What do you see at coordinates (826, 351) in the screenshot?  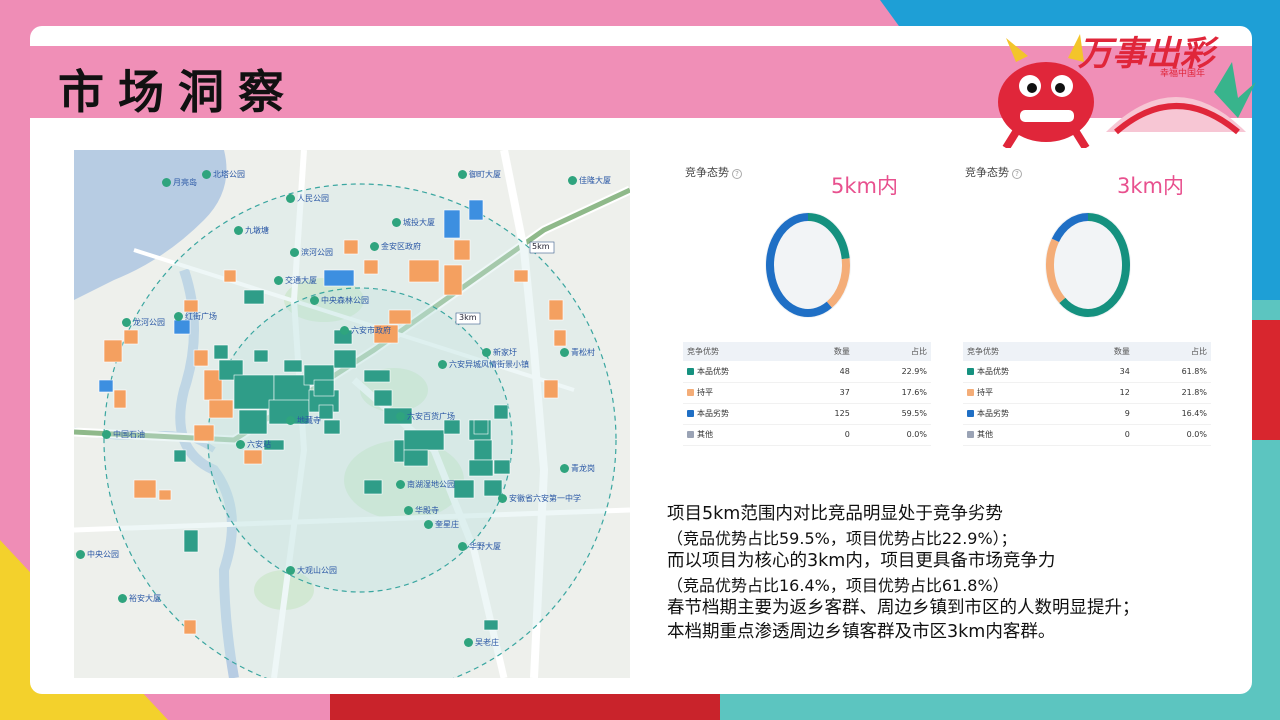 I see `table-header: 数量` at bounding box center [826, 351].